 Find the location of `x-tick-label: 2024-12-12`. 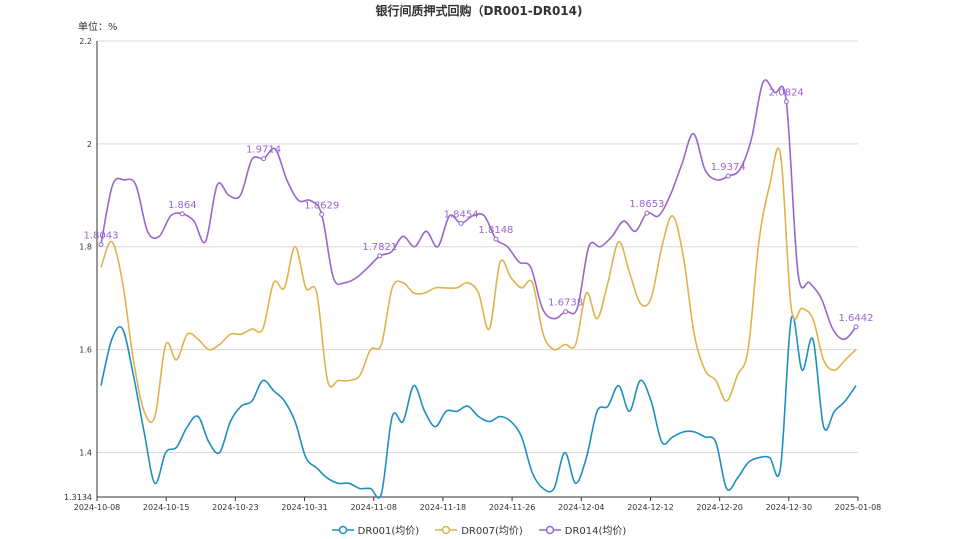

x-tick-label: 2024-12-12 is located at coordinates (650, 507).